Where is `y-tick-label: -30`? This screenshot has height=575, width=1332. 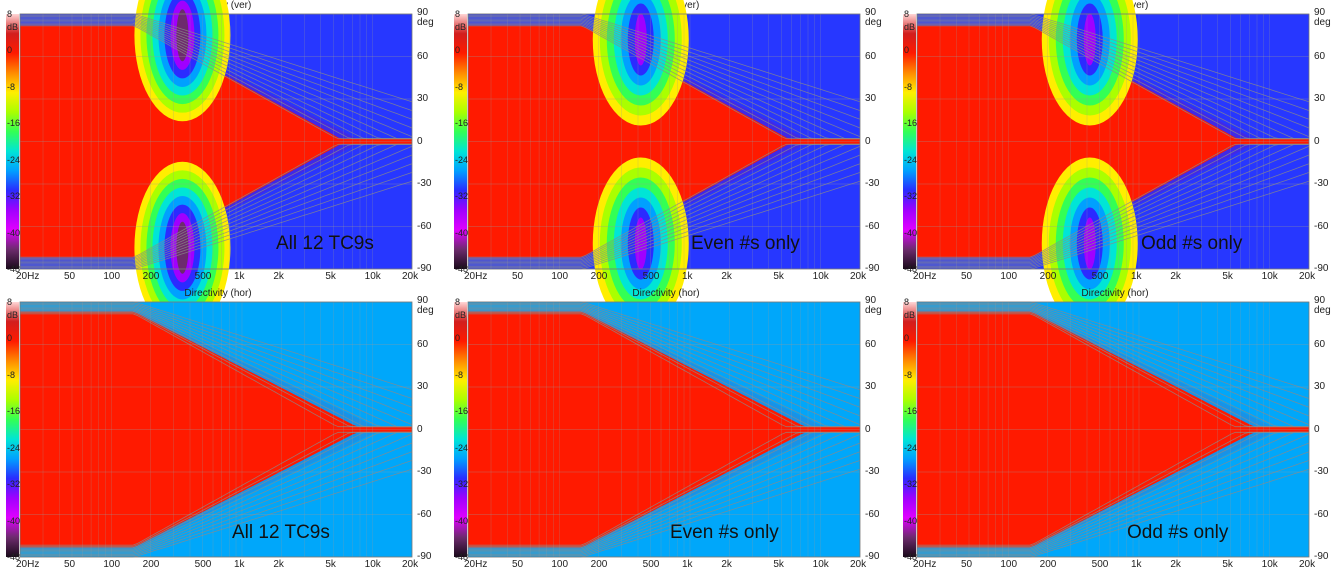
y-tick-label: -30 is located at coordinates (1321, 183).